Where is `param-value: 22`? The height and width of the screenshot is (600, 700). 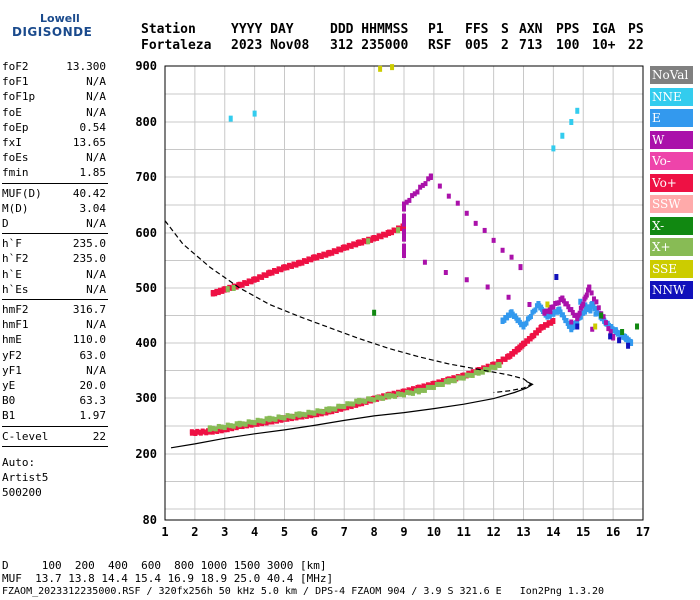 param-value: 22 is located at coordinates (99, 436).